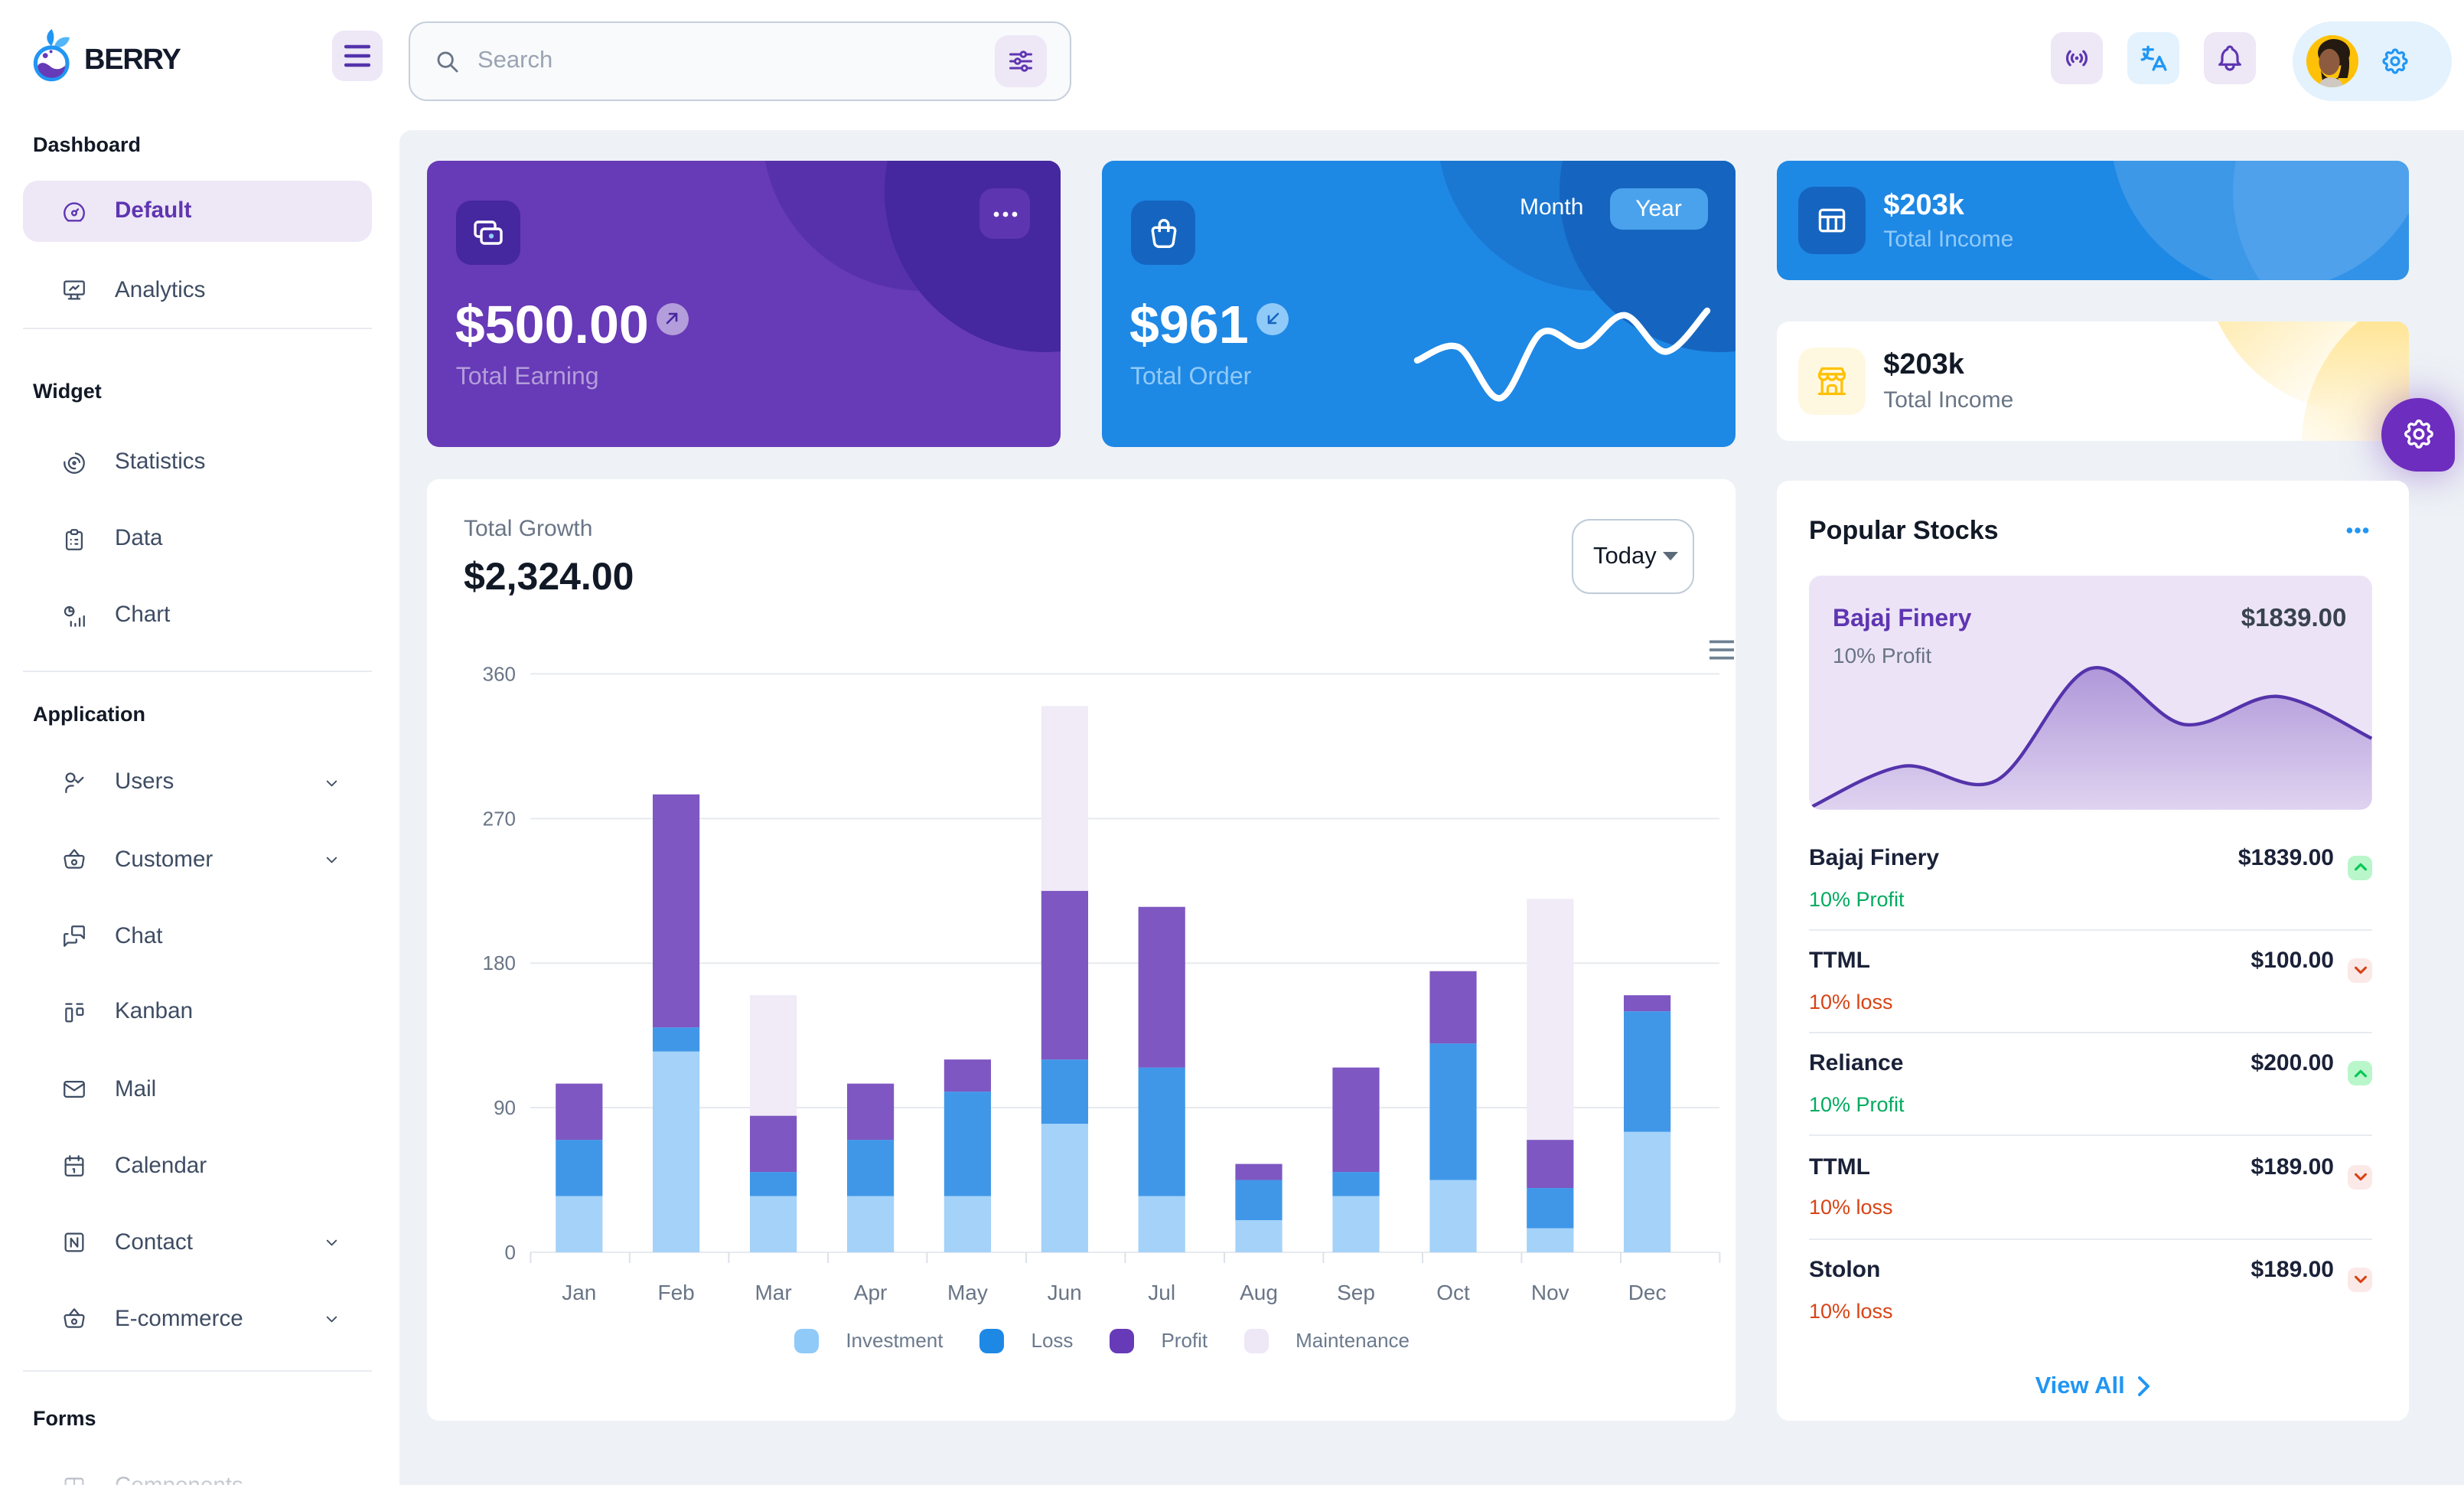 This screenshot has height=1485, width=2464. I want to click on svg-text: 90, so click(505, 1107).